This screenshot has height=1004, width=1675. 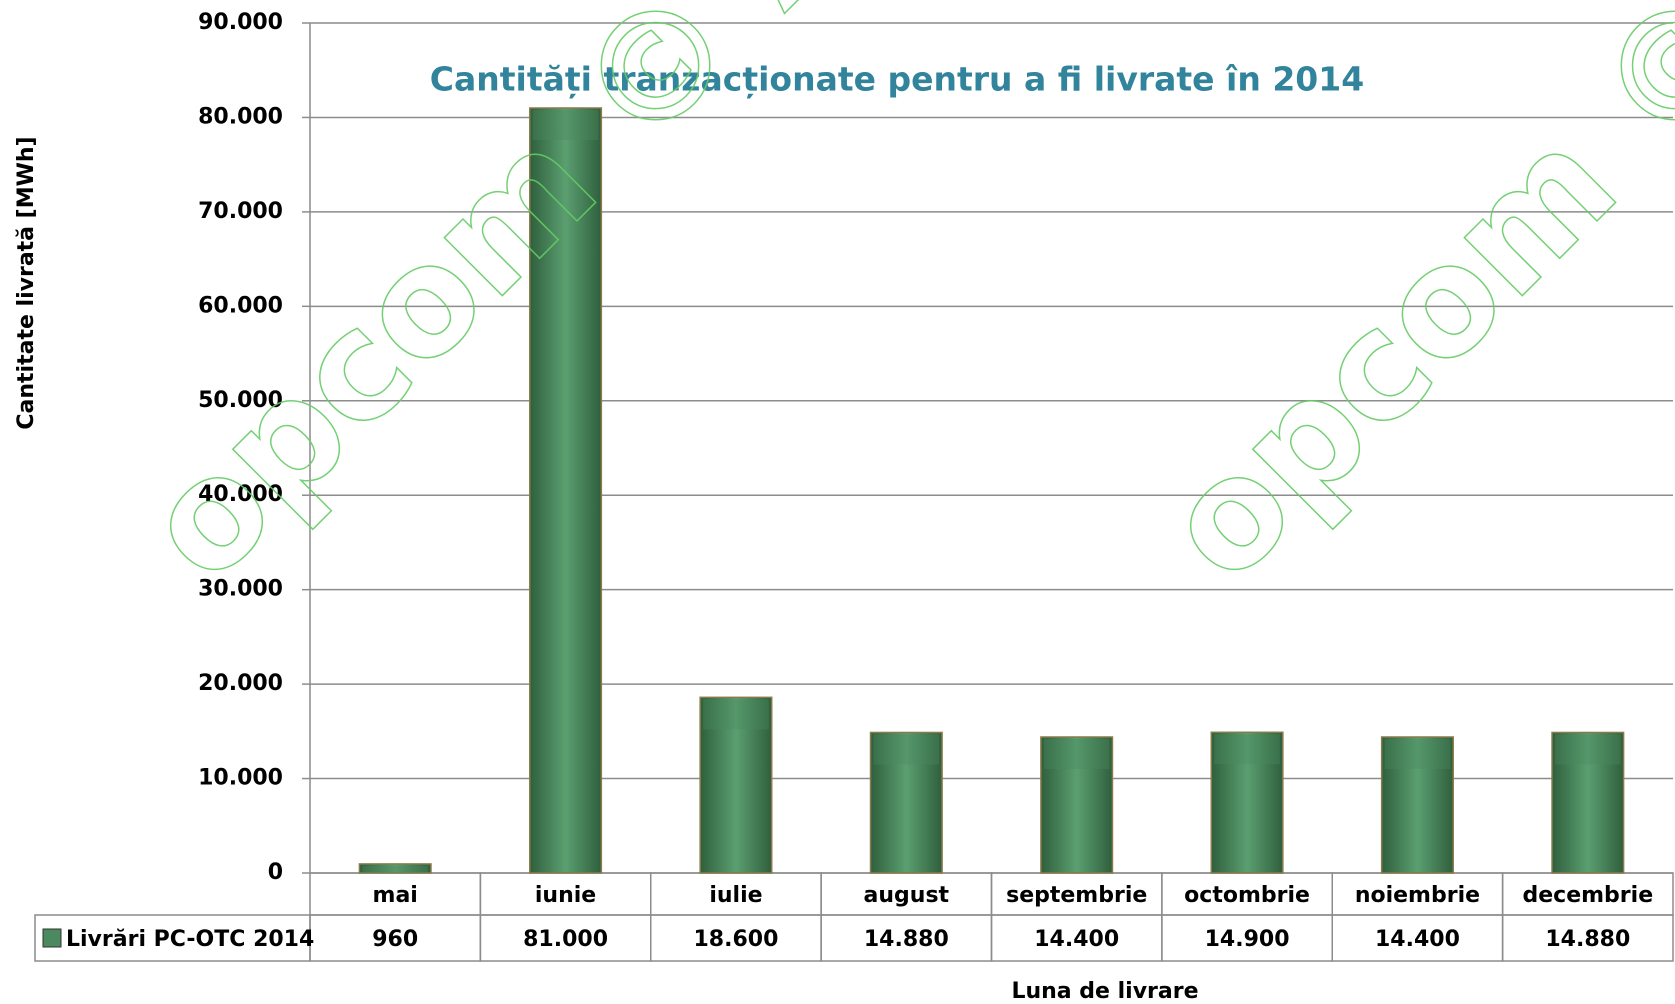 What do you see at coordinates (26, 282) in the screenshot?
I see `y-axis-title: Cantitate livrată [MWh]` at bounding box center [26, 282].